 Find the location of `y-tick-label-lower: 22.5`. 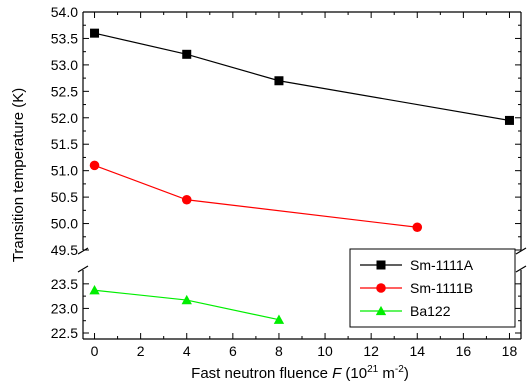

y-tick-label-lower: 22.5 is located at coordinates (64, 333).